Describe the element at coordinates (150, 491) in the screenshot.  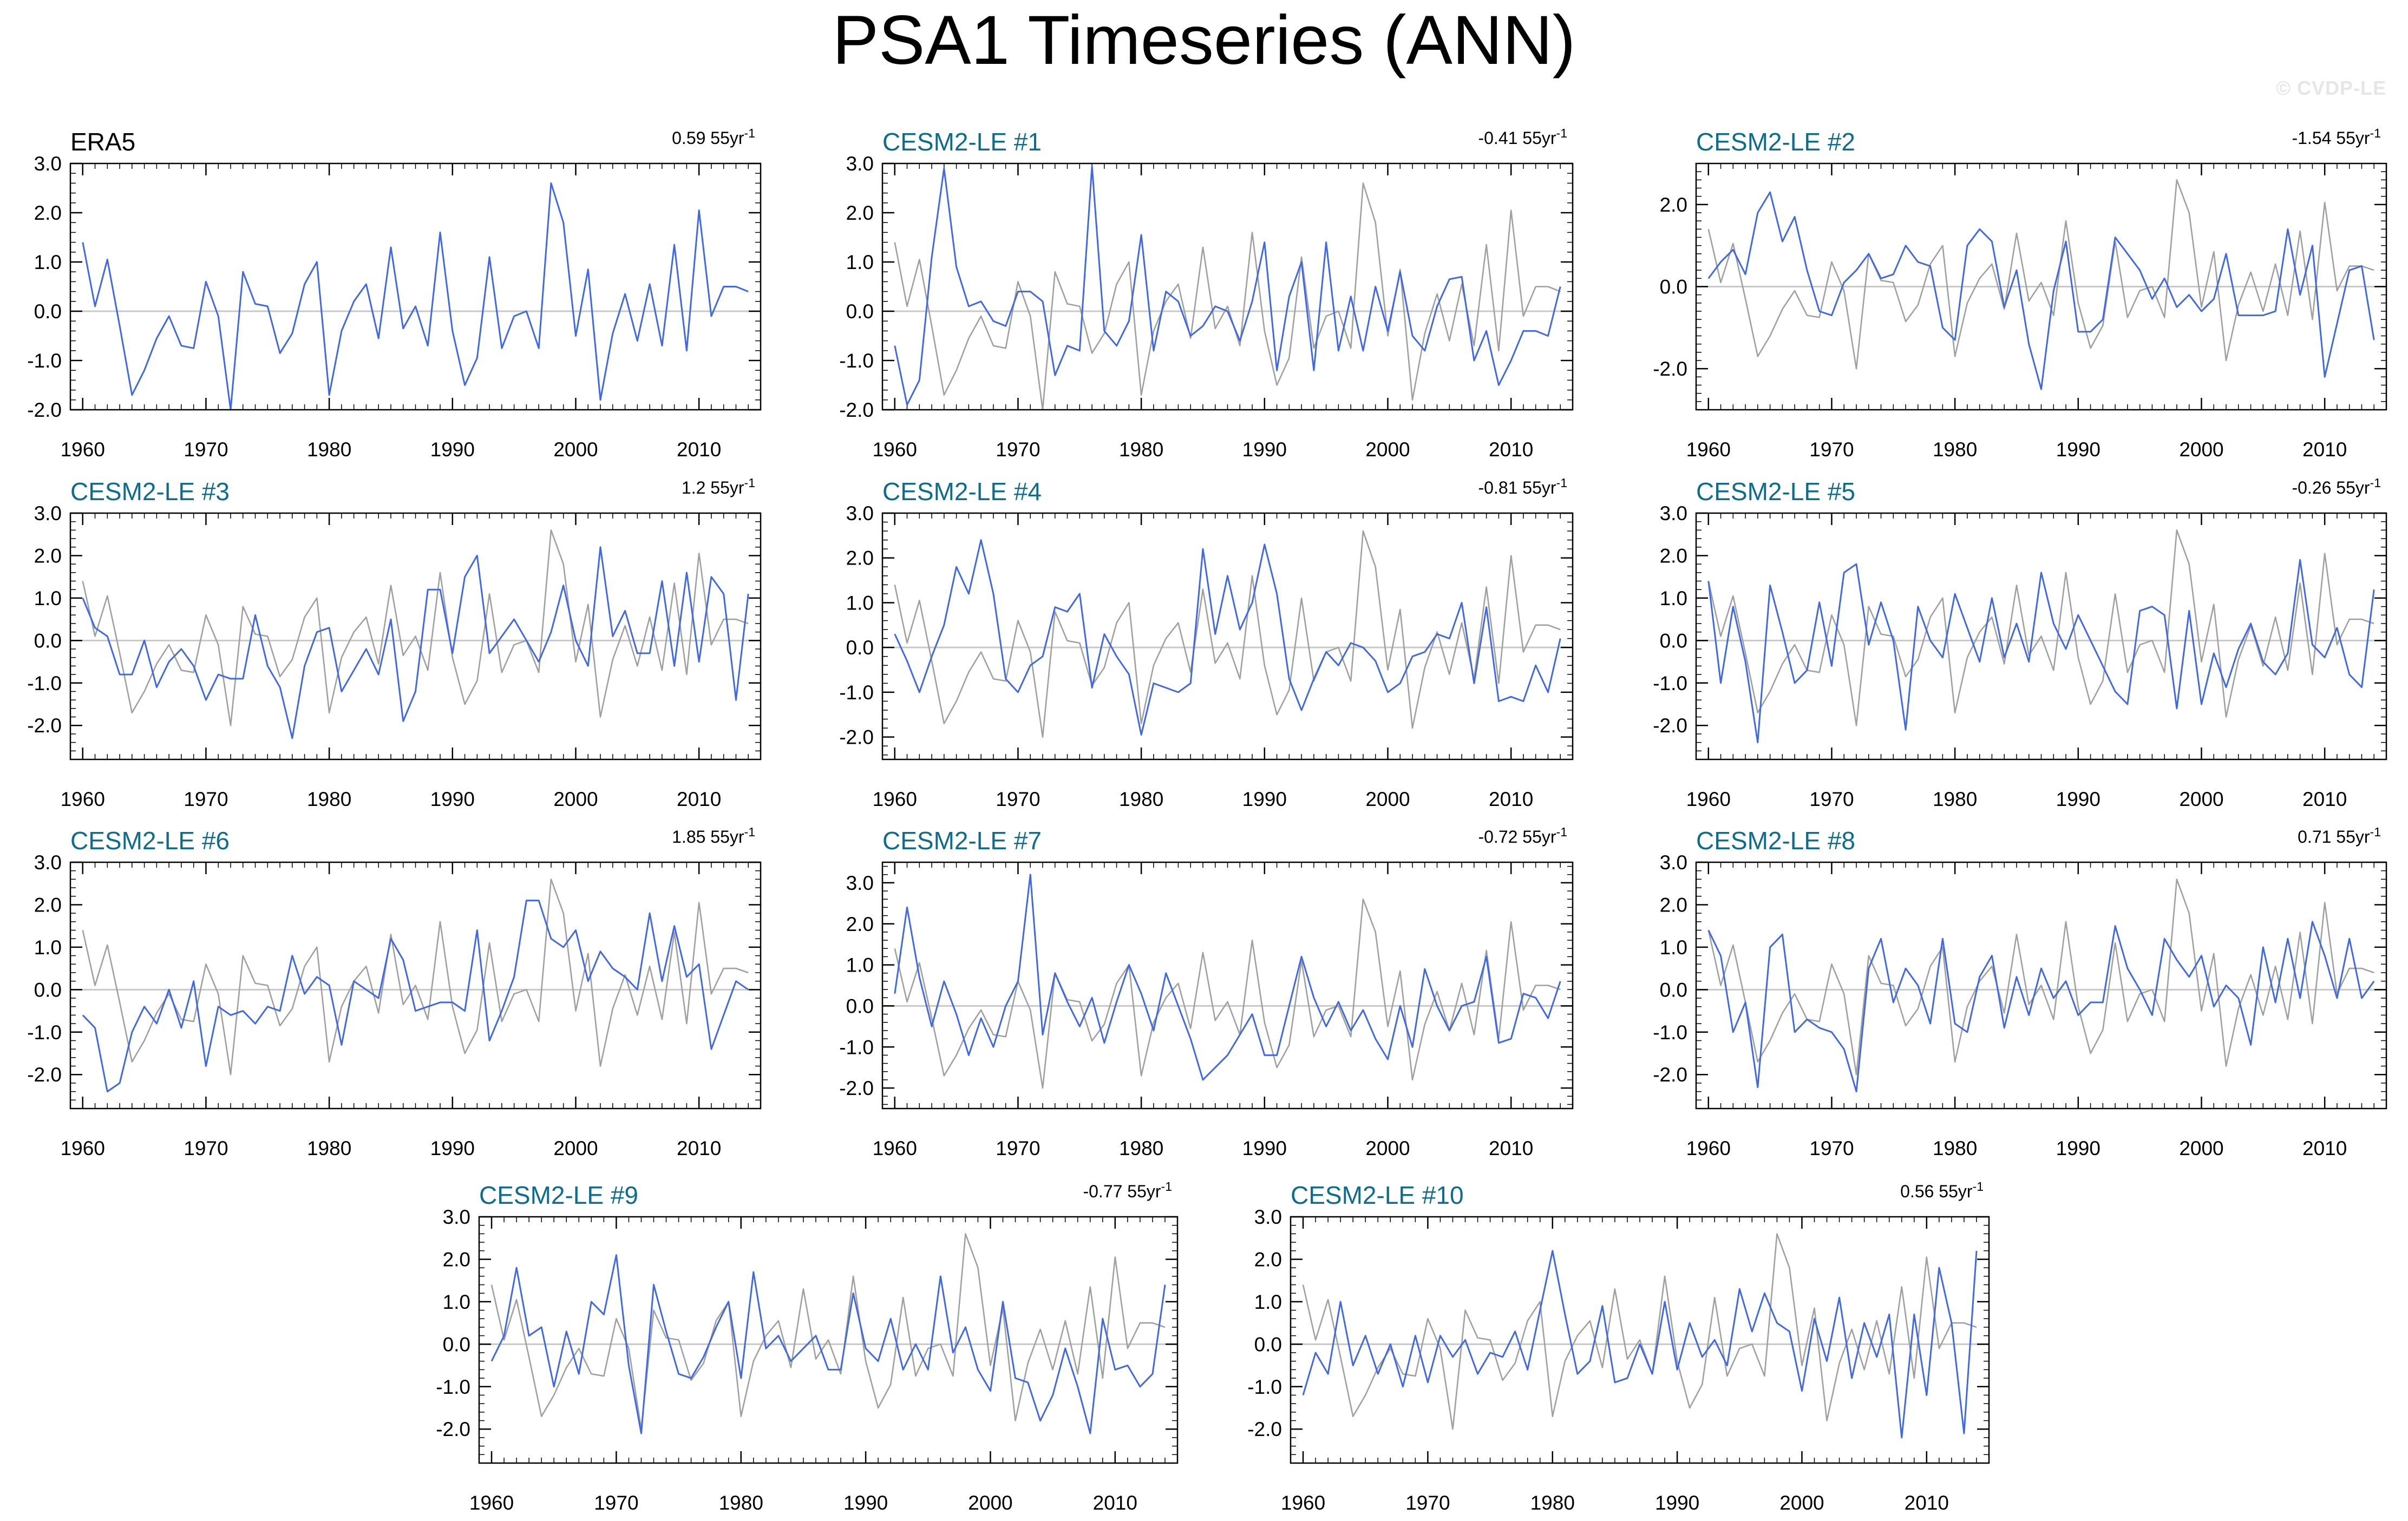
I see `panel-title: CESM2-LE #3` at that location.